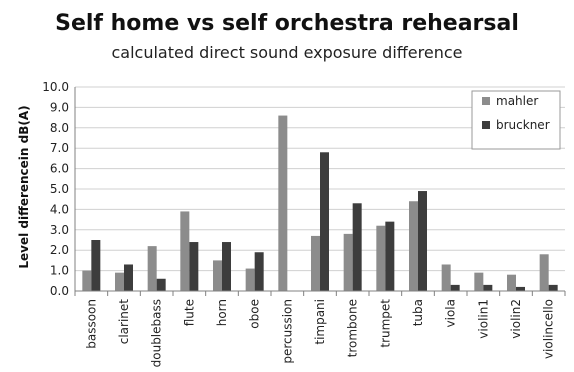 Image resolution: width=574 pixels, height=372 pixels. What do you see at coordinates (194, 266) in the screenshot?
I see `bar-bruckner-flute` at bounding box center [194, 266].